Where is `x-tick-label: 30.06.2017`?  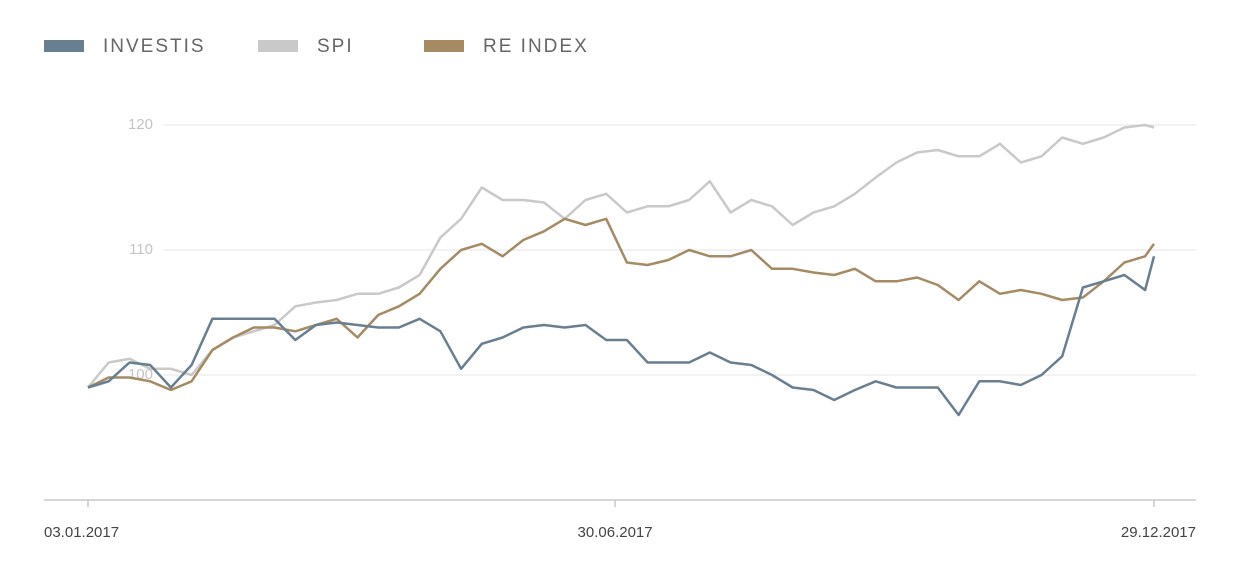
x-tick-label: 30.06.2017 is located at coordinates (615, 532).